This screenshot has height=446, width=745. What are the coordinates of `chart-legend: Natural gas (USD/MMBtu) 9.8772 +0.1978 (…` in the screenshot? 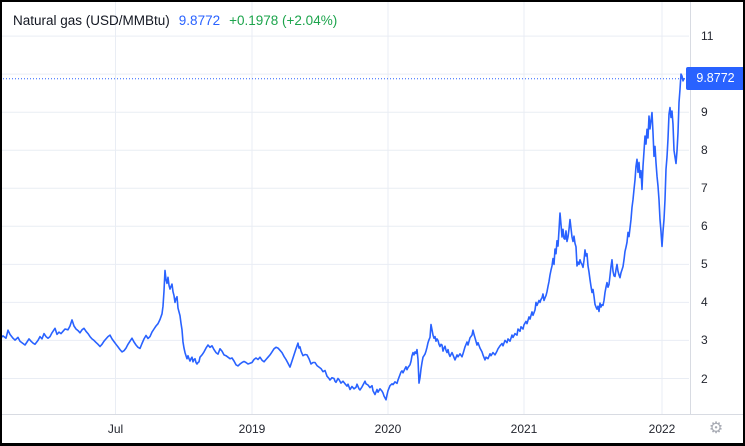 It's located at (175, 20).